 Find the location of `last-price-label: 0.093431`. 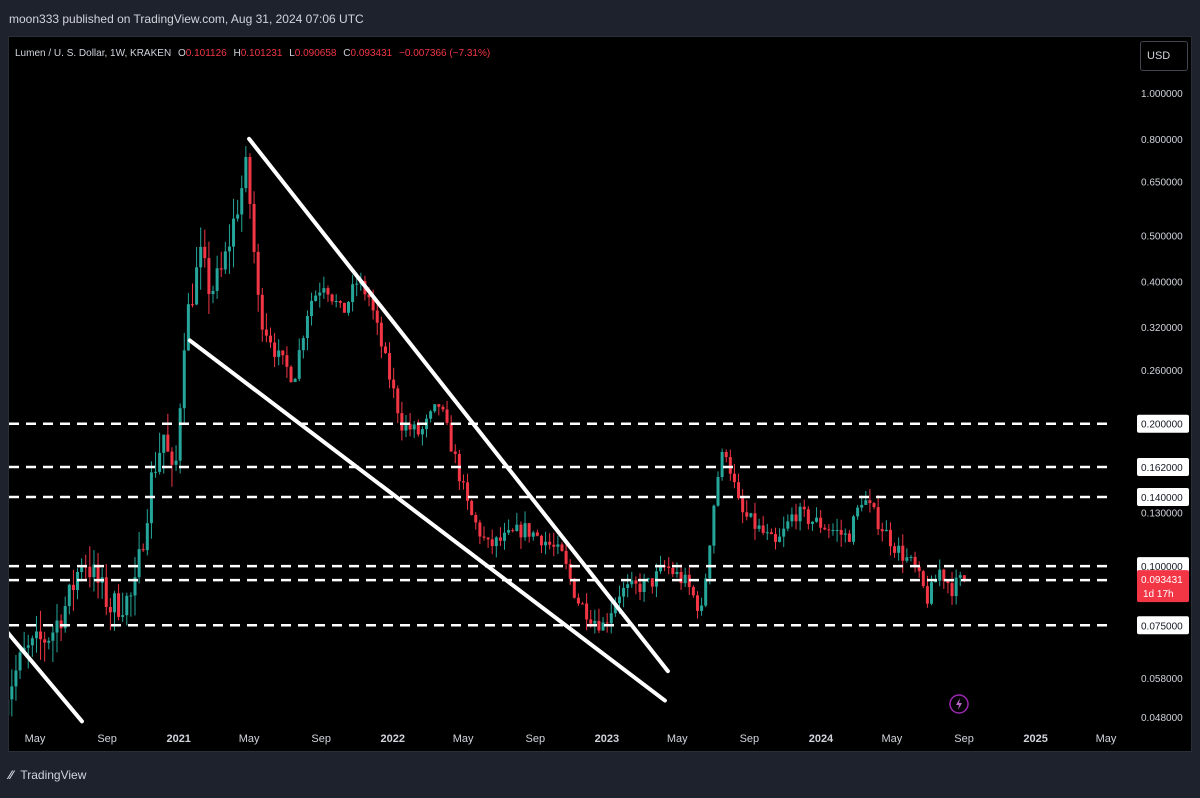

last-price-label: 0.093431 is located at coordinates (1162, 580).